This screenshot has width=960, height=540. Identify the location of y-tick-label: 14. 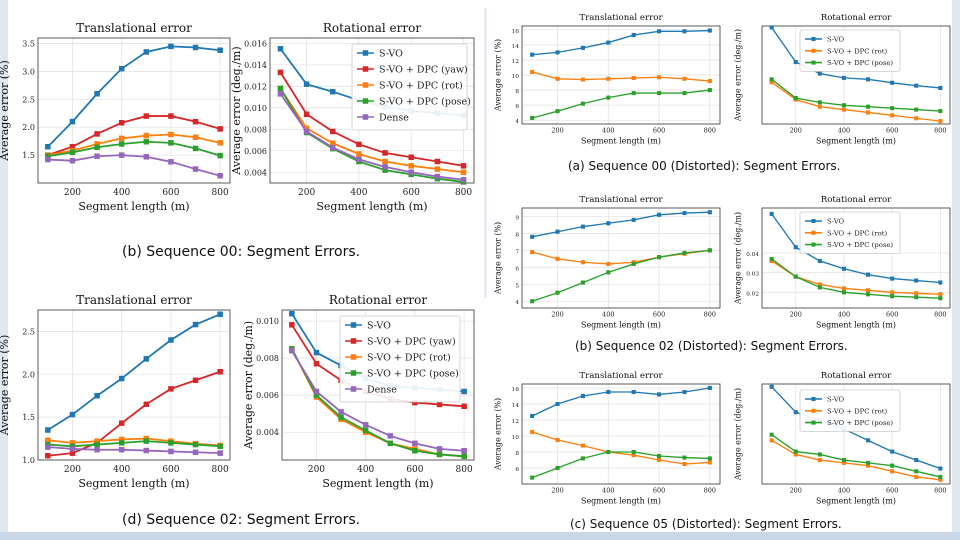
(516, 47).